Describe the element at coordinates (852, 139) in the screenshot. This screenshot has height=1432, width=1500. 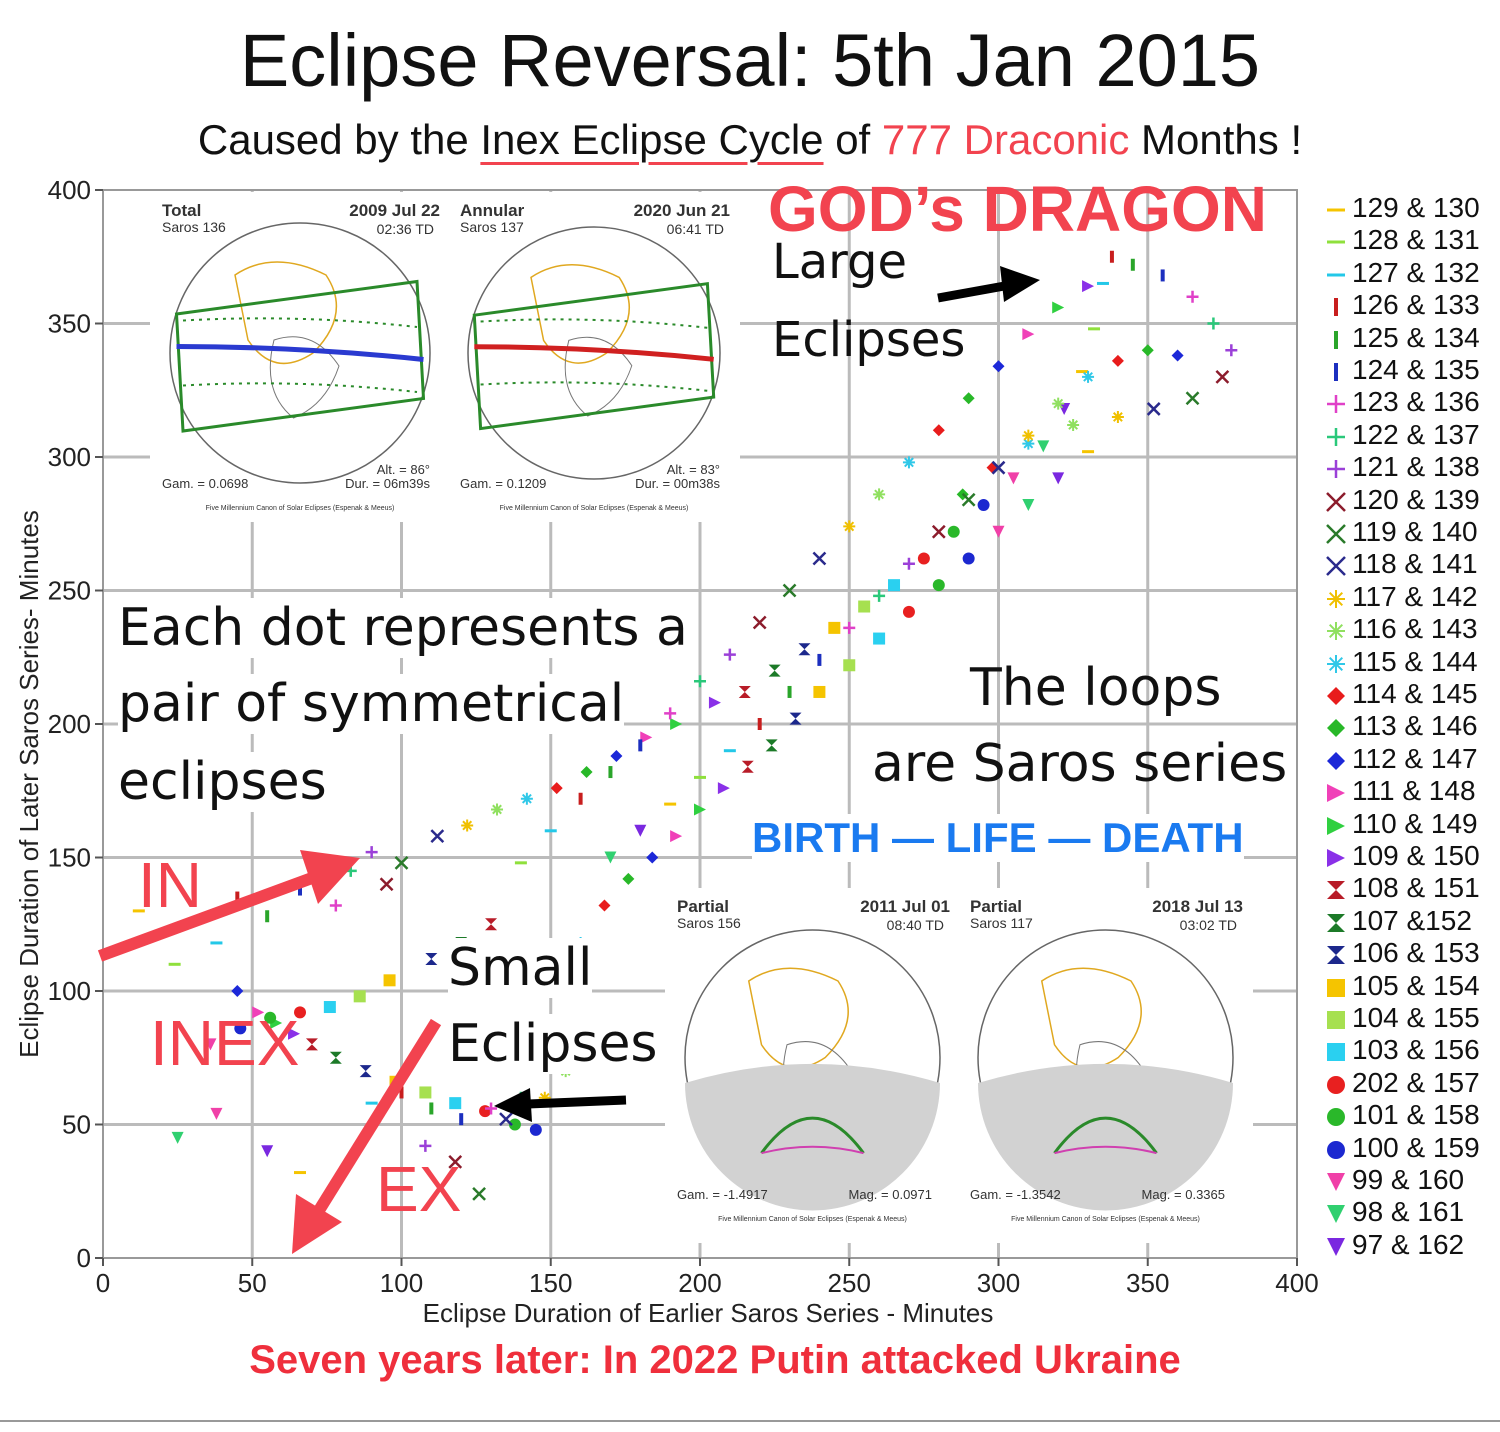
I see `subtitle-part-c: of` at that location.